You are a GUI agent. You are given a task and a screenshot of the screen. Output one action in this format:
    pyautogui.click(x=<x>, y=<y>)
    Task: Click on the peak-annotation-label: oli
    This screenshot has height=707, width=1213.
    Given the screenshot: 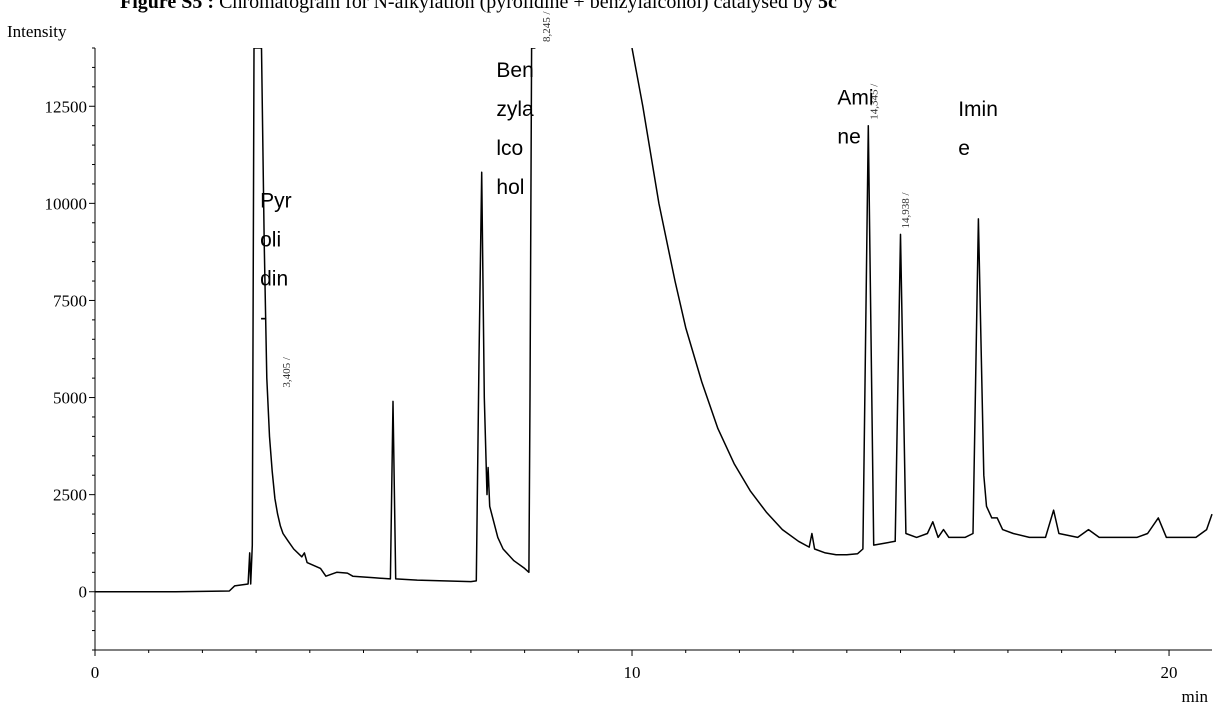 What is the action you would take?
    pyautogui.click(x=270, y=239)
    